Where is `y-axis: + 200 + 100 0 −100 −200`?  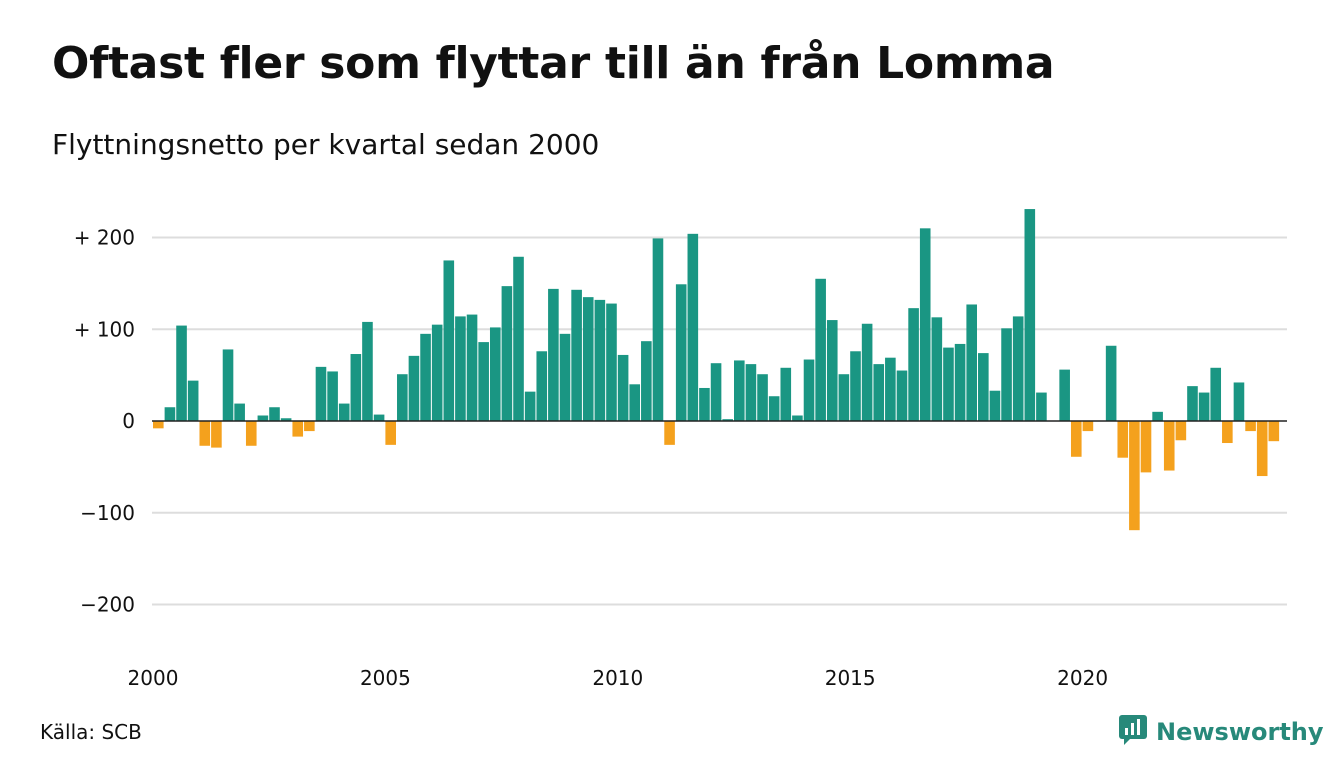 y-axis: + 200 + 100 0 −100 −200 is located at coordinates (104, 421).